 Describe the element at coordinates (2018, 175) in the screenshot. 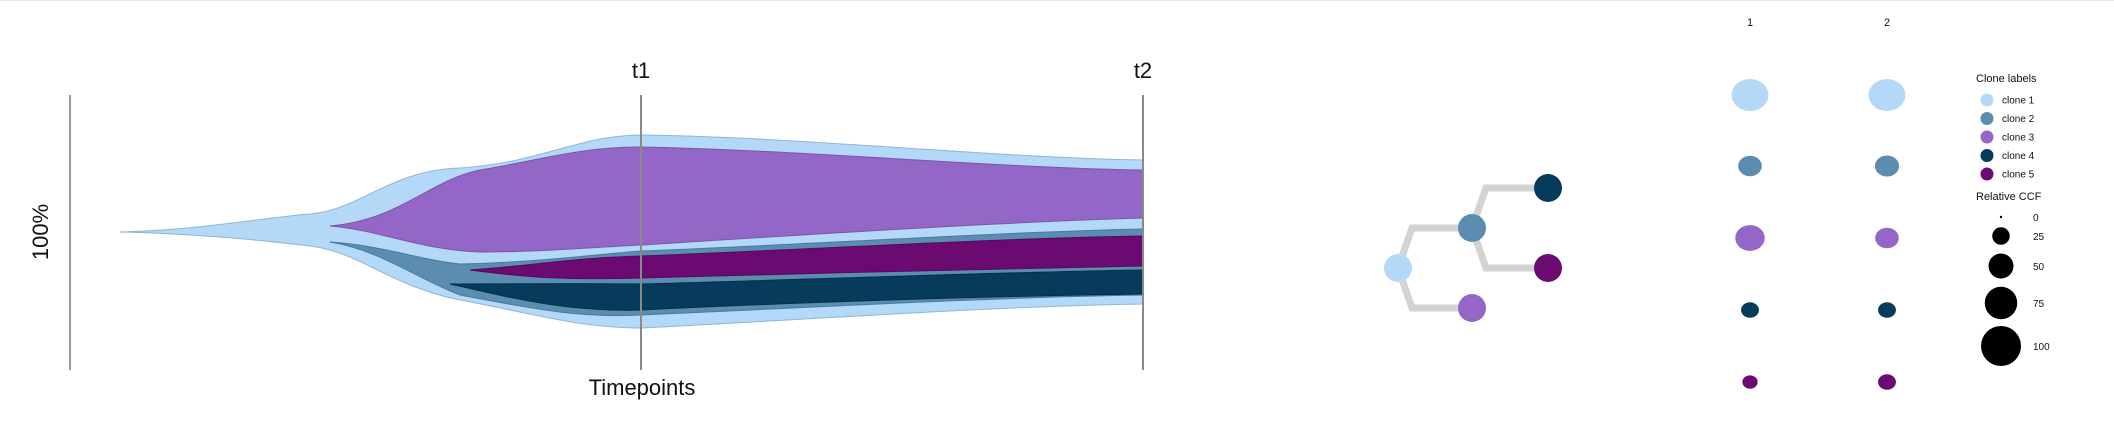

I see `legend-label-clone-5: clone 5` at that location.